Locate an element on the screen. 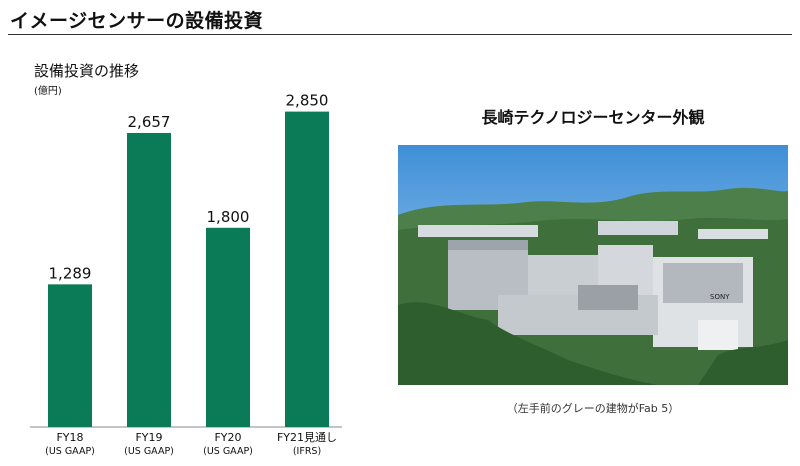 The image size is (800, 466). sony-sign: SONY is located at coordinates (720, 297).